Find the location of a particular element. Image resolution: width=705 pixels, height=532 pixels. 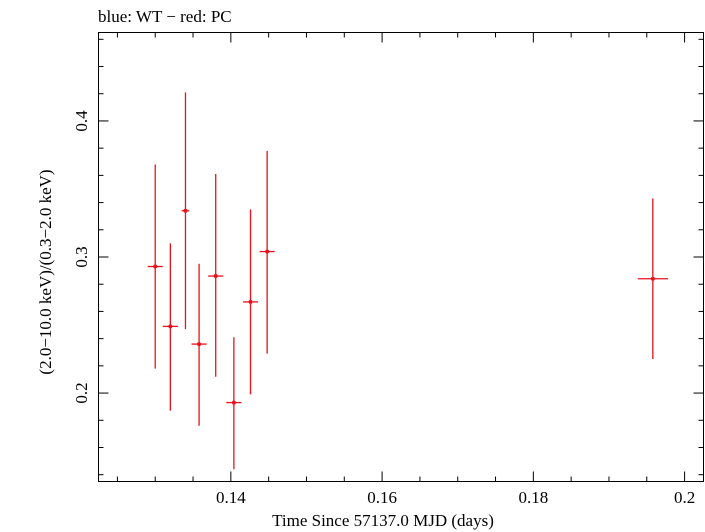

x-tick-label: 0.16 is located at coordinates (382, 497).